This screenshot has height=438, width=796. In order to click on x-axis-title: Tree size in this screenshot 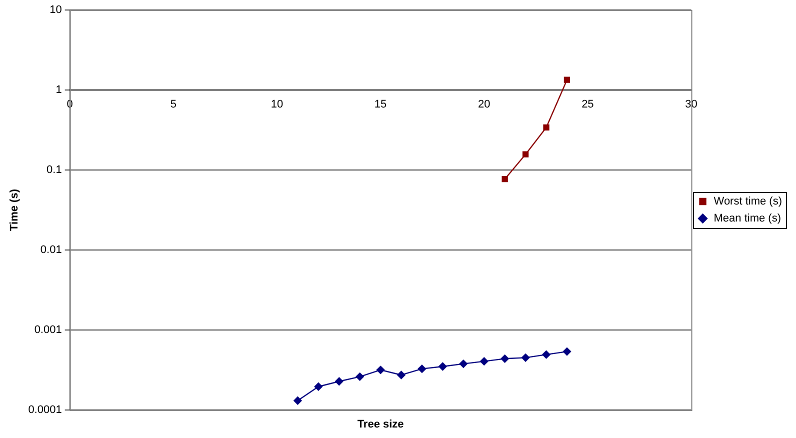, I will do `click(380, 424)`.